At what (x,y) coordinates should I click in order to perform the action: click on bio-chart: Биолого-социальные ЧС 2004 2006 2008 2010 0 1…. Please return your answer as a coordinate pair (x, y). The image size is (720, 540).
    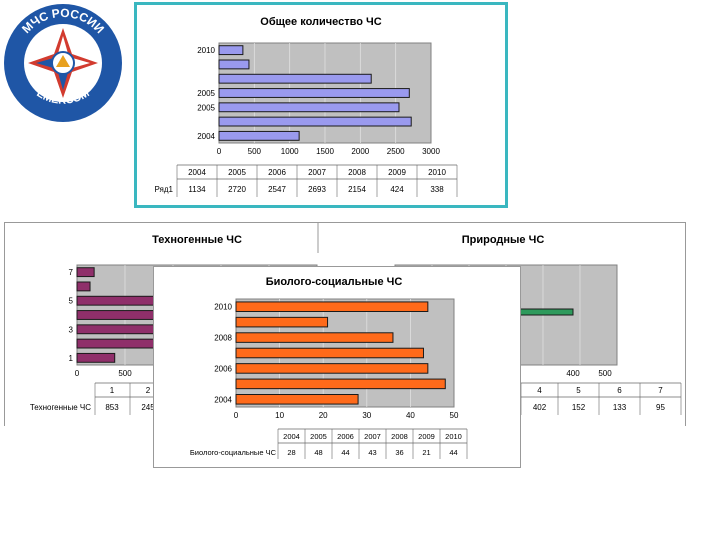
    Looking at the image, I should click on (329, 367).